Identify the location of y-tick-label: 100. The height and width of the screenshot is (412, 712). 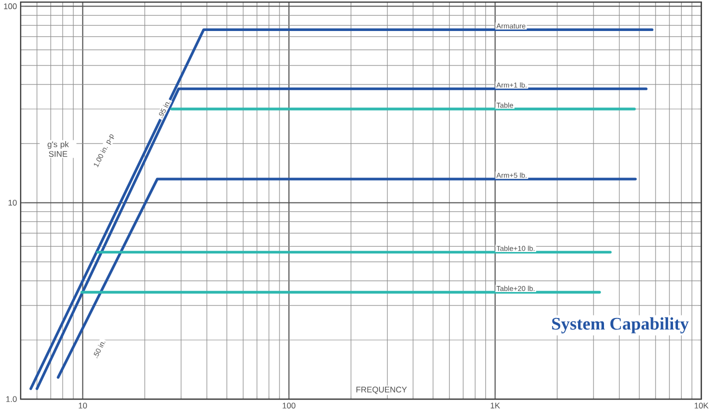
(10, 6).